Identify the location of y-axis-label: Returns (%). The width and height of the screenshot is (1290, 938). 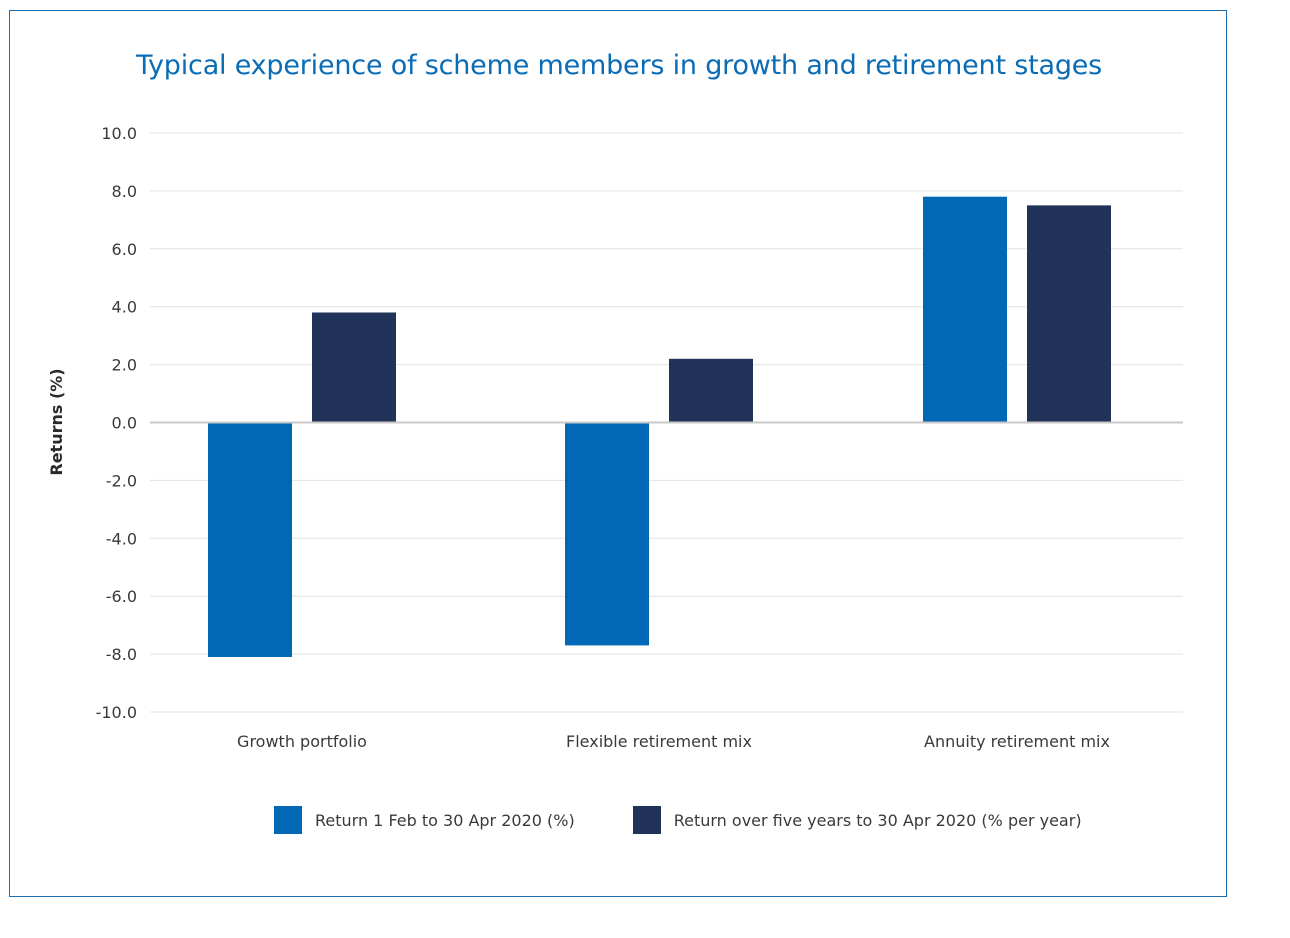
(56, 421).